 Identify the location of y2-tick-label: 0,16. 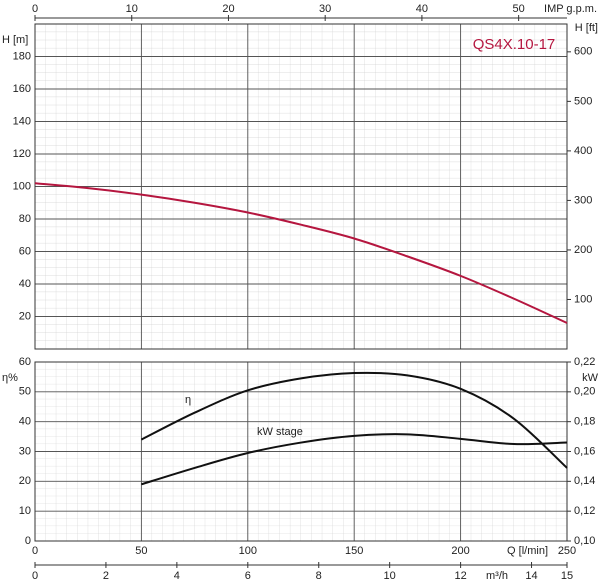
(584, 451).